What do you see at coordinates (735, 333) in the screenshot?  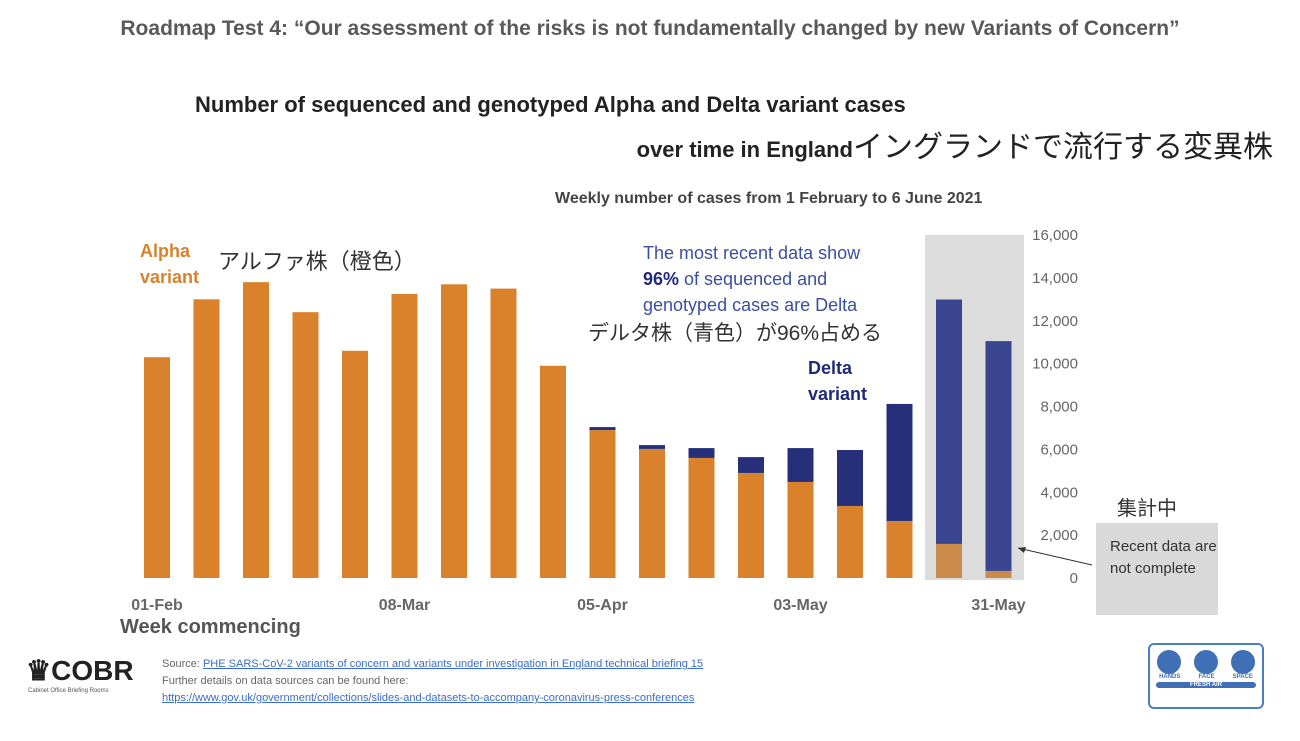 I see `delta-annotation-jp: デルタ株（青色）が96%占める` at bounding box center [735, 333].